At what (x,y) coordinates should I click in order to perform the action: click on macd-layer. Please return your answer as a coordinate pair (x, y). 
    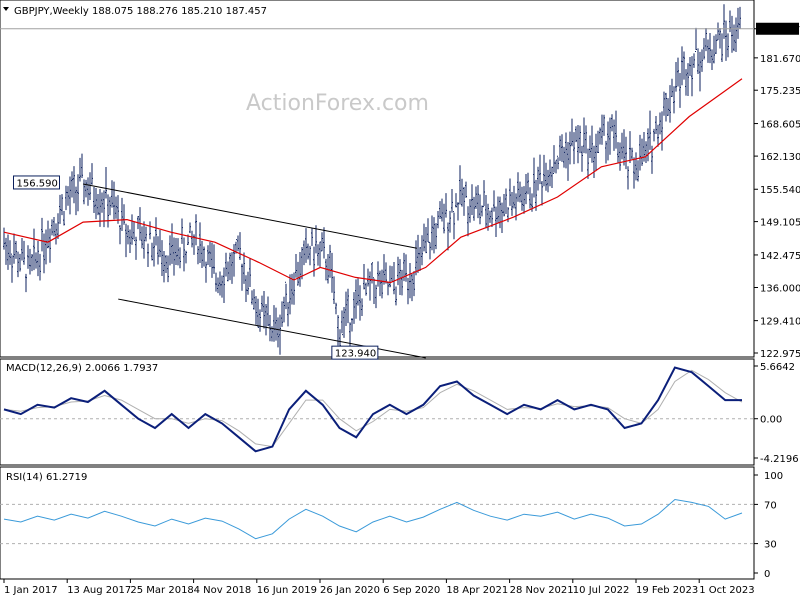
    Looking at the image, I should click on (377, 409).